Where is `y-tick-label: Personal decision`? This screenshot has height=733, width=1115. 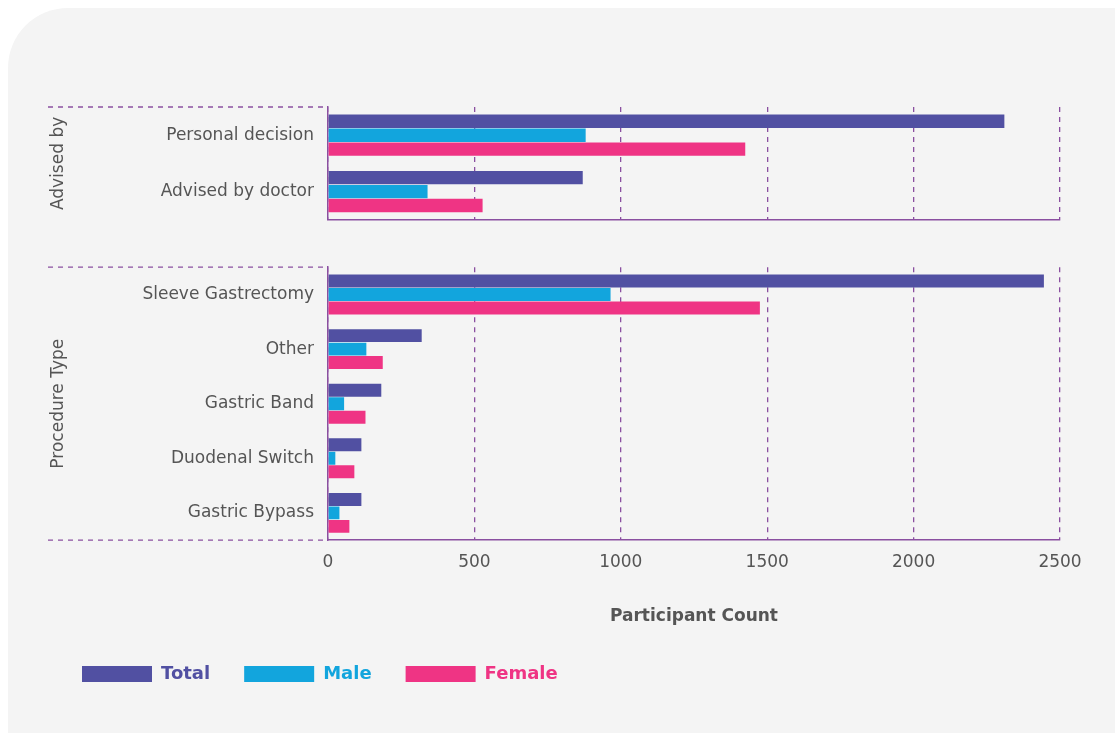
y-tick-label: Personal decision is located at coordinates (240, 133).